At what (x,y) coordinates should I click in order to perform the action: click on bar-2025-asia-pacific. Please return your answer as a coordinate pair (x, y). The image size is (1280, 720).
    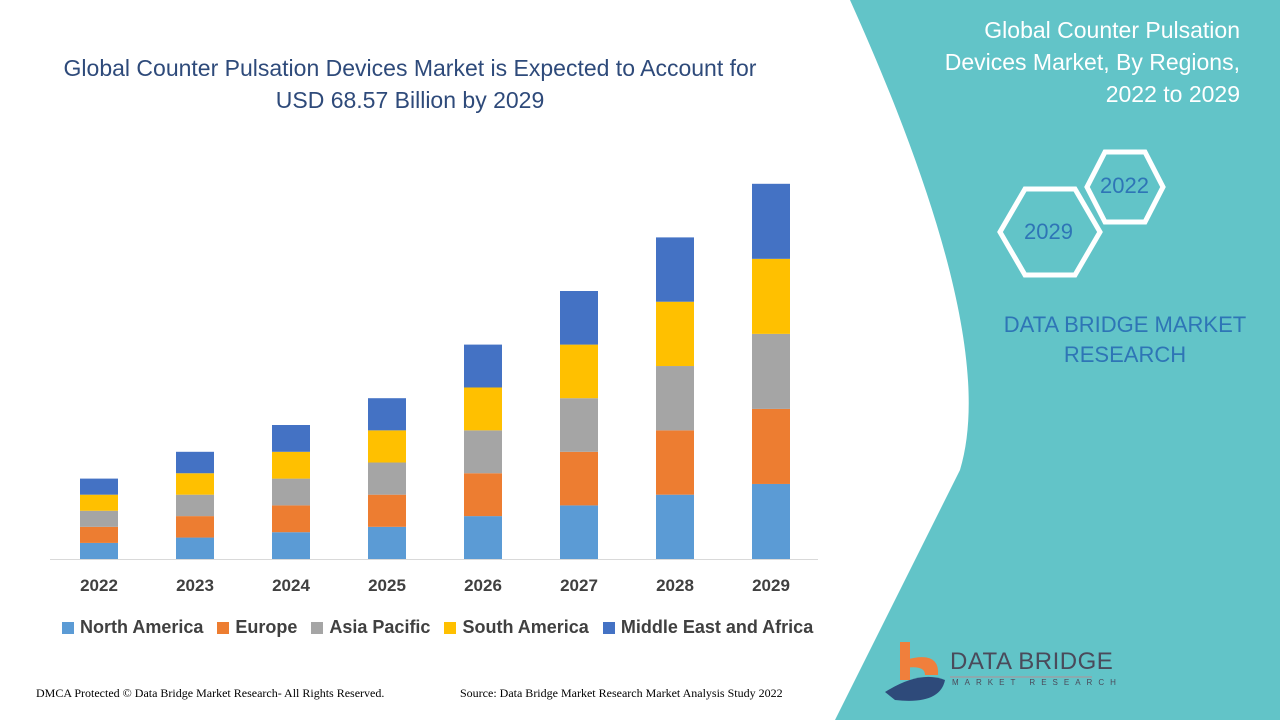
    Looking at the image, I should click on (387, 478).